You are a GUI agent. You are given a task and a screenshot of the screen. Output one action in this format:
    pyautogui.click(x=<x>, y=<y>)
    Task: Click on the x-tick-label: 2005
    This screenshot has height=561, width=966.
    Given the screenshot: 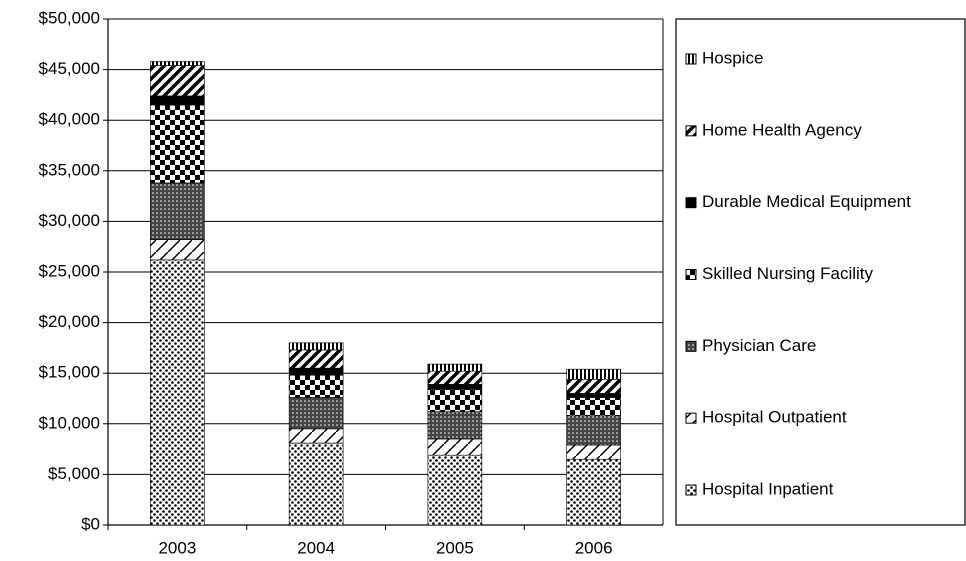 What is the action you would take?
    pyautogui.click(x=455, y=547)
    